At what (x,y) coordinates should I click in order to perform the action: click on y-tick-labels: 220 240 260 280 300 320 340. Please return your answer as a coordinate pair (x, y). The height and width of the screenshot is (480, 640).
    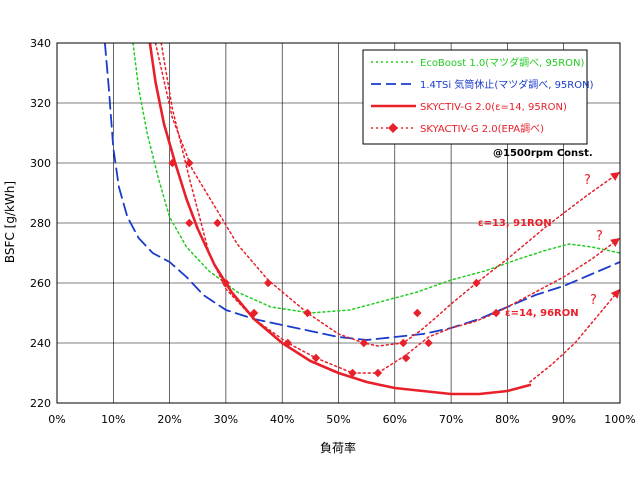
    Looking at the image, I should click on (40, 223).